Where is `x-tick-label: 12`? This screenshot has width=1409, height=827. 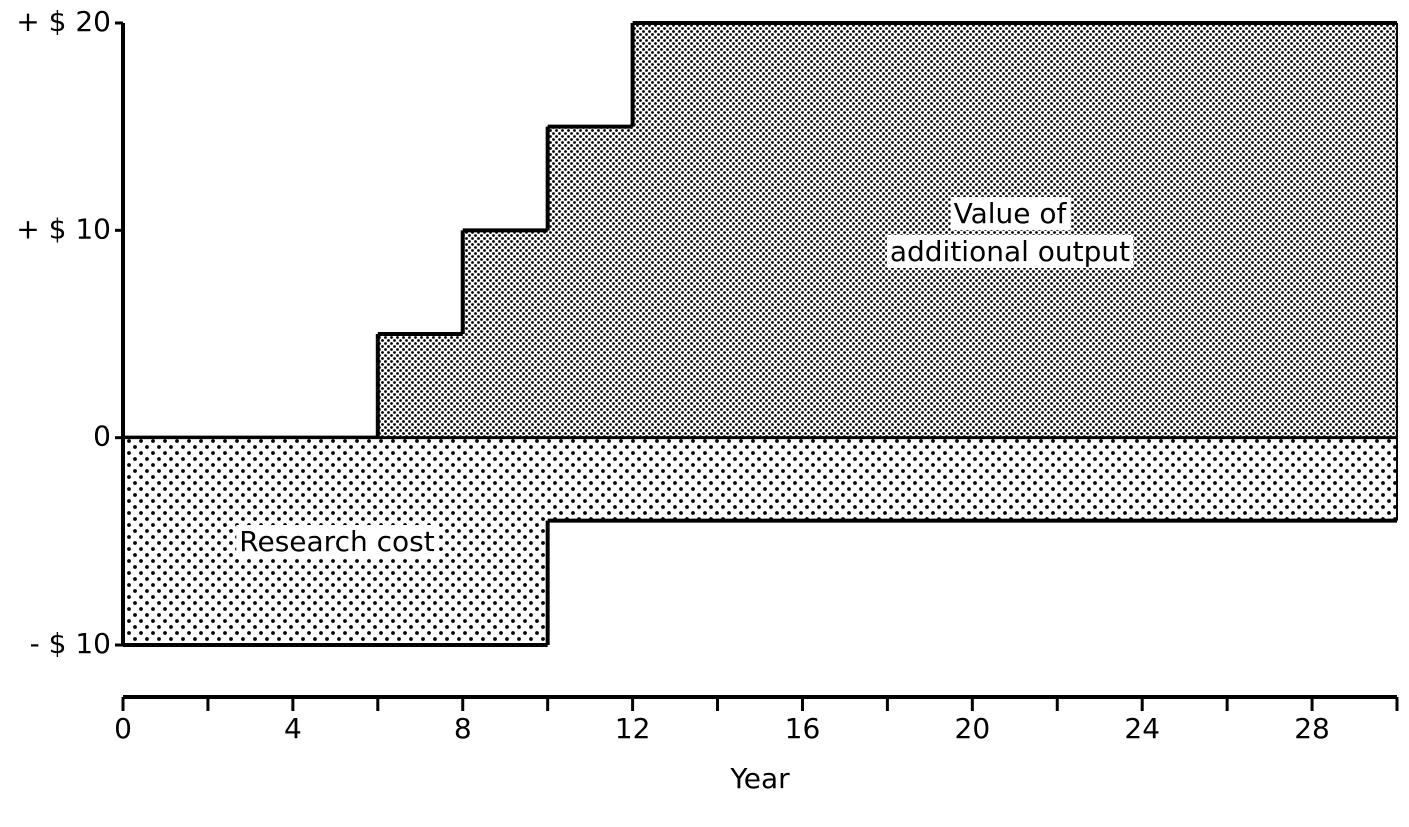 x-tick-label: 12 is located at coordinates (633, 728).